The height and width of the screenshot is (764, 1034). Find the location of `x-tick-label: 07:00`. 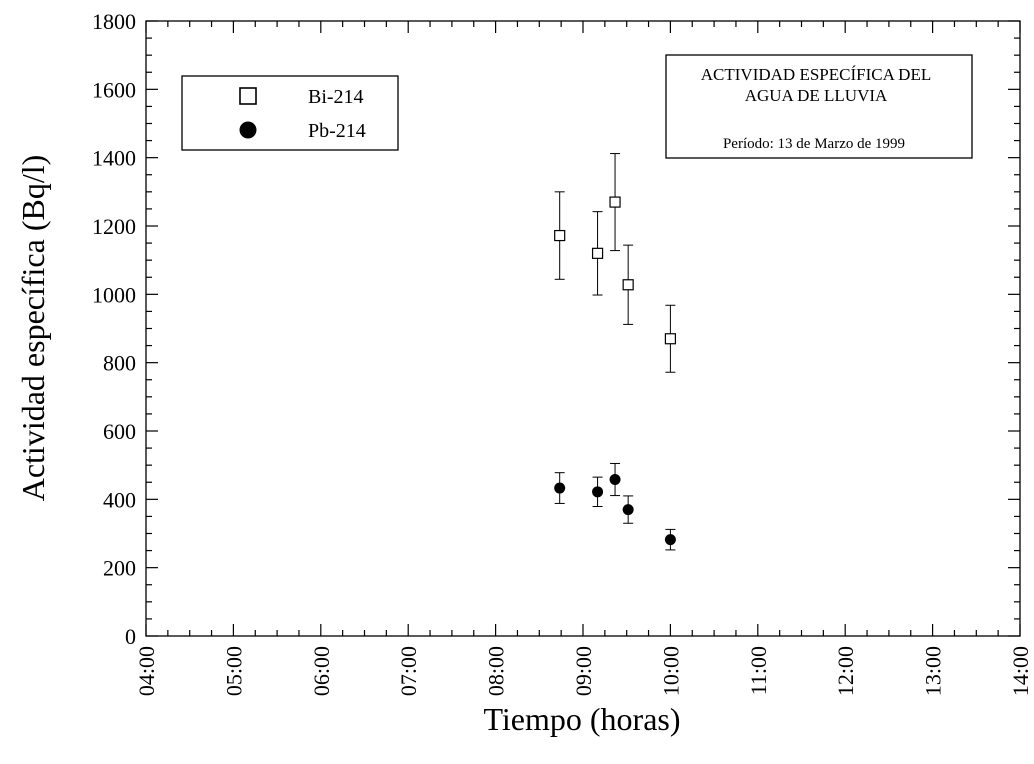

x-tick-label: 07:00 is located at coordinates (408, 671).